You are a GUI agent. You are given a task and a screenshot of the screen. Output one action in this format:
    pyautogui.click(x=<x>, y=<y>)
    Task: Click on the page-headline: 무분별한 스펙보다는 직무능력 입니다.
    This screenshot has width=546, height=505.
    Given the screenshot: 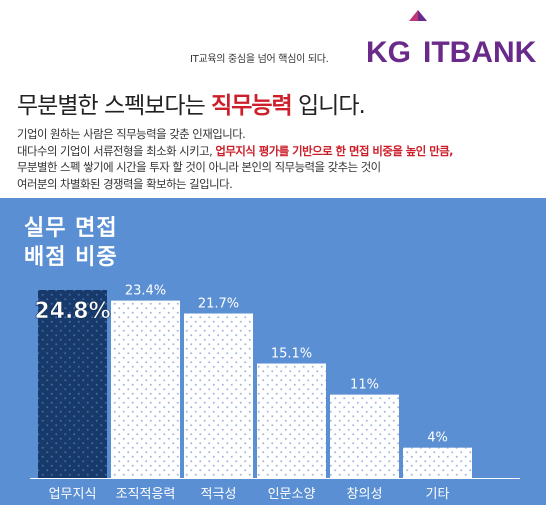 What is the action you would take?
    pyautogui.click(x=191, y=103)
    